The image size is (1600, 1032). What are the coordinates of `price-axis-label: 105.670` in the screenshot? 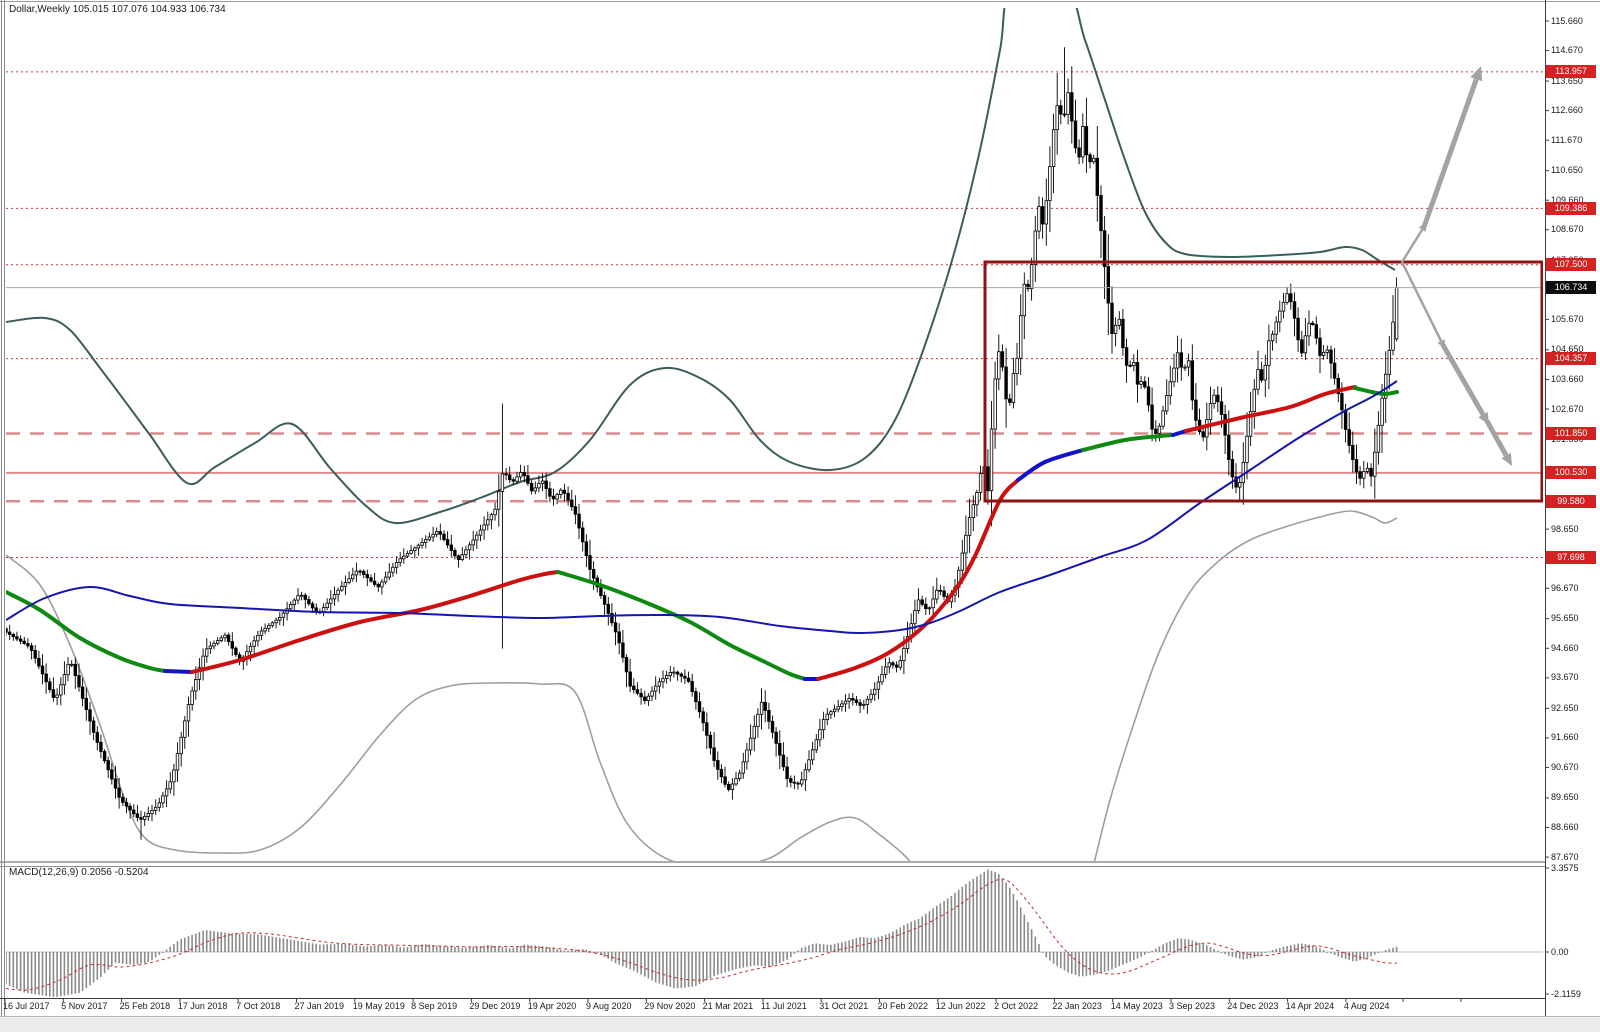 It's located at (1567, 318).